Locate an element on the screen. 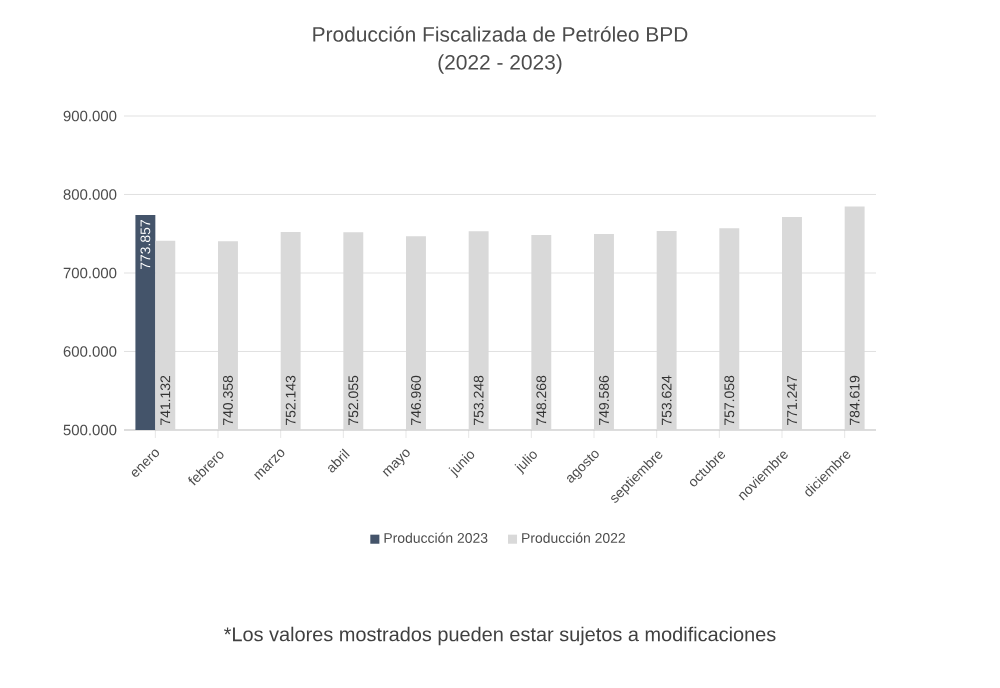  chart-title: Producción Fiscalizada de Petróleo BPD is located at coordinates (500, 34).